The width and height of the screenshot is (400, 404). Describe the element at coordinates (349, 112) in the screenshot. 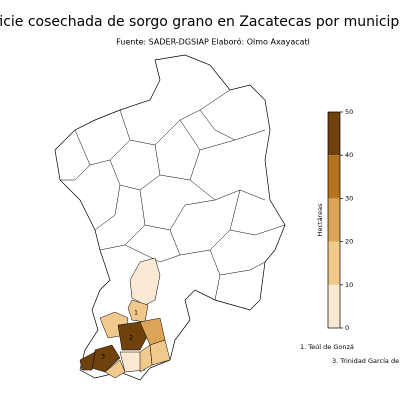

I see `colorbar-tick-label: 50` at that location.